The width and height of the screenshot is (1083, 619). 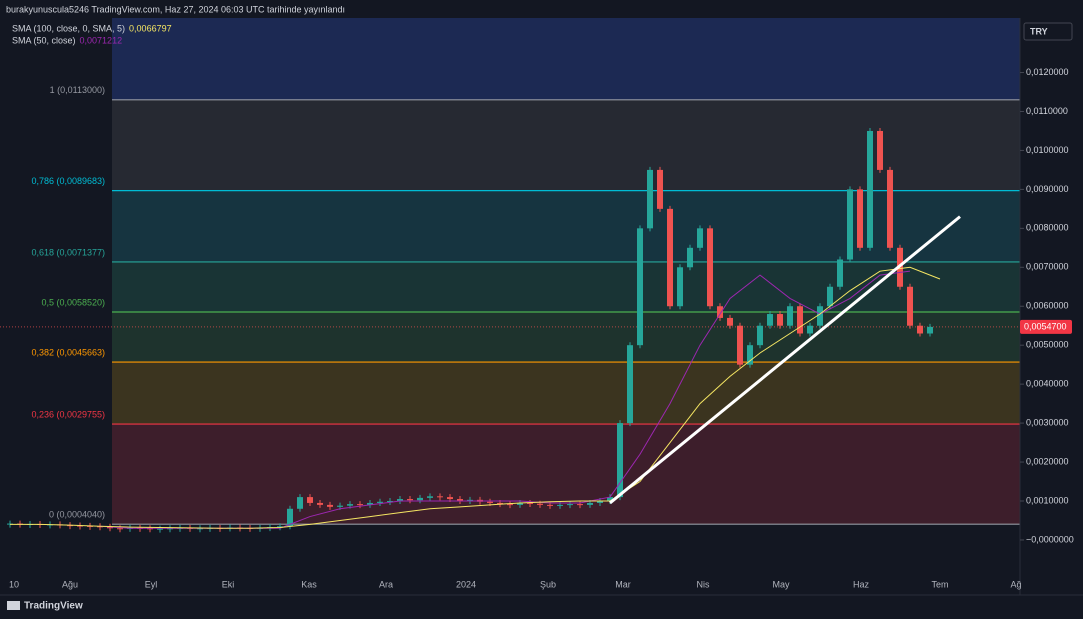 What do you see at coordinates (228, 584) in the screenshot?
I see `time-label: Eki` at bounding box center [228, 584].